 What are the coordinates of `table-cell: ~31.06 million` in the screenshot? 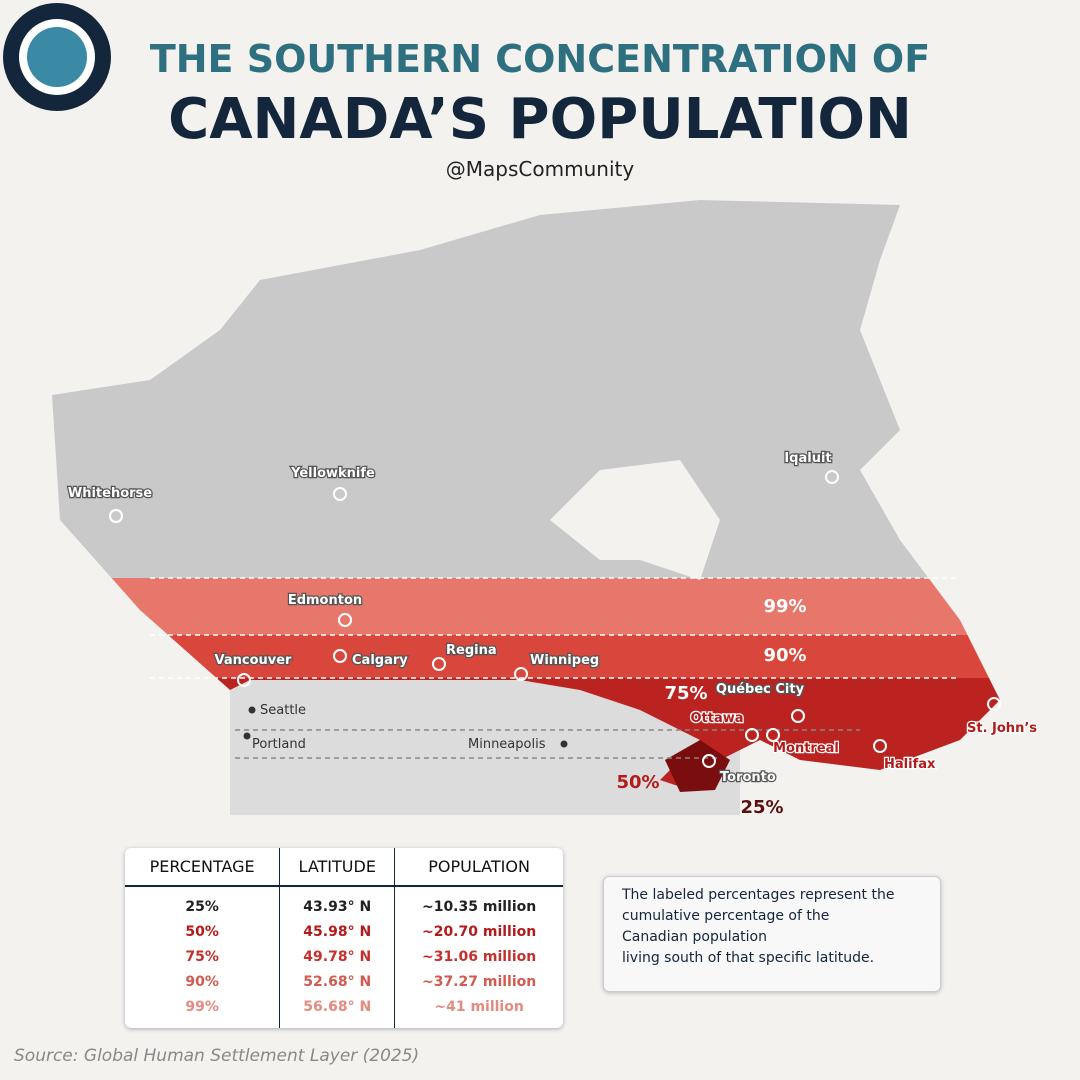 It's located at (478, 956).